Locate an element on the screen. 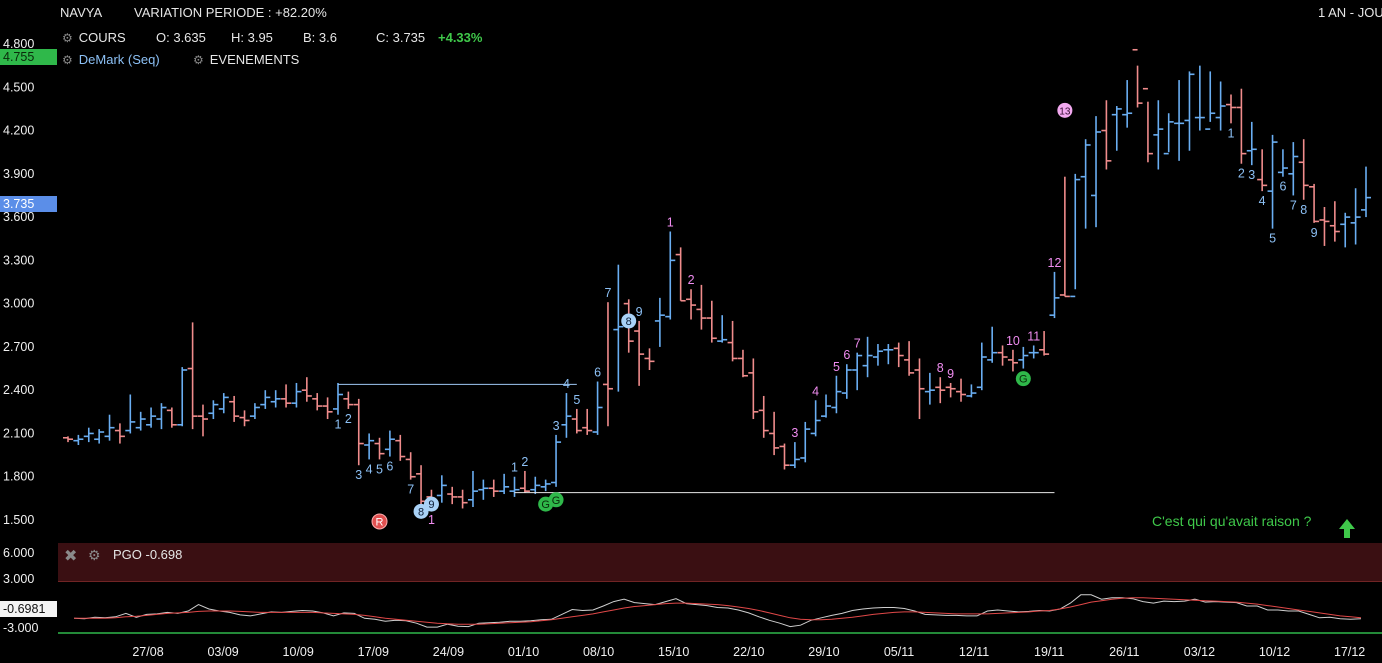 Image resolution: width=1382 pixels, height=663 pixels. x-tick-label: 01/10 is located at coordinates (523, 652).